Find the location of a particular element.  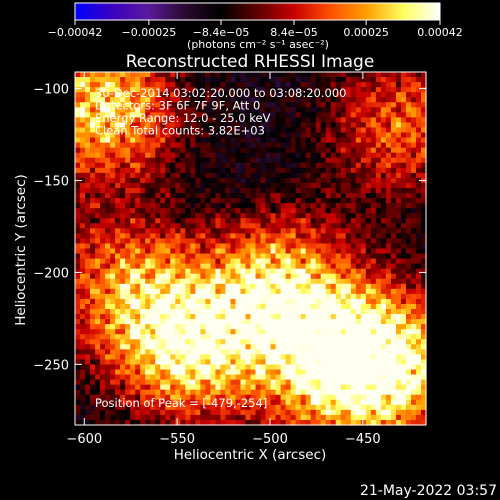

colorbar-tick-label: −0.00025 is located at coordinates (149, 32).